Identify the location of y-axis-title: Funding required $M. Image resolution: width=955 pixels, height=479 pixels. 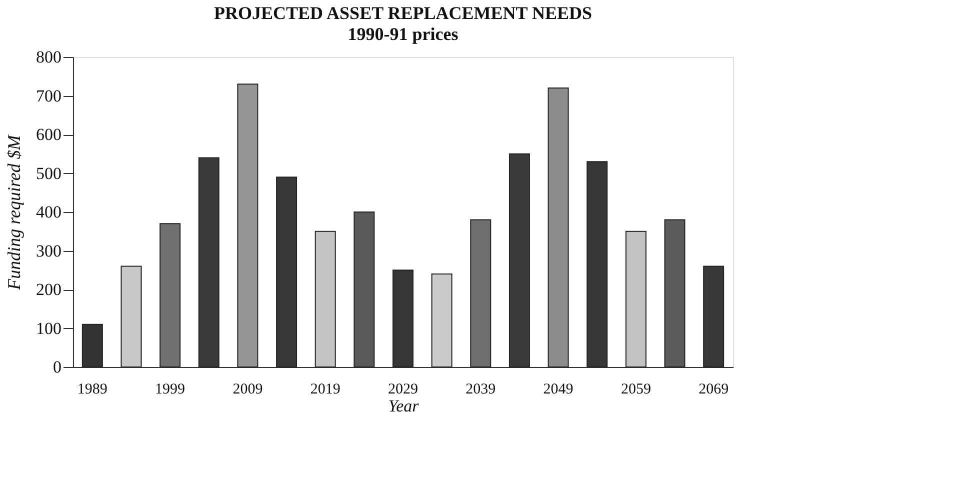
(14, 212).